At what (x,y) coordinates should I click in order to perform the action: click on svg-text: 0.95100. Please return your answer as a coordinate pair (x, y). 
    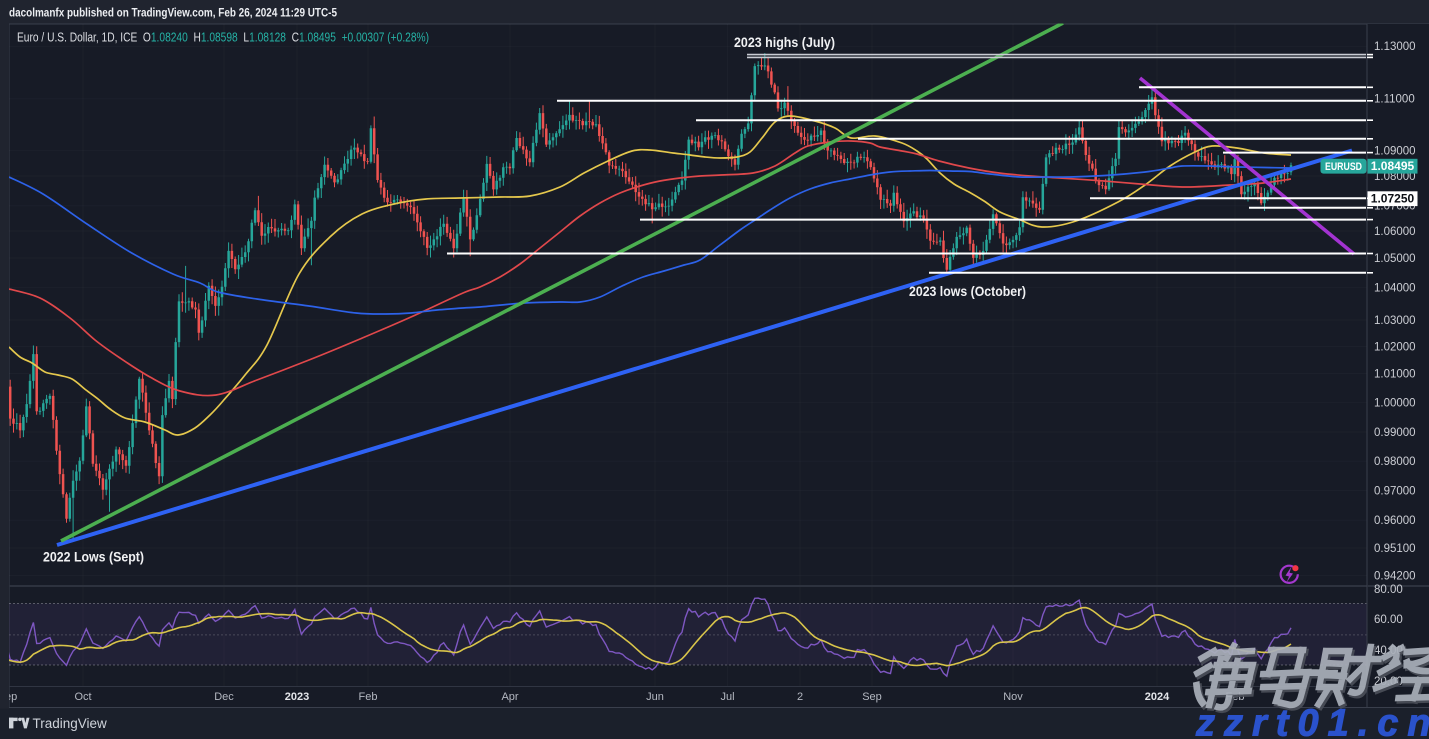
    Looking at the image, I should click on (1395, 549).